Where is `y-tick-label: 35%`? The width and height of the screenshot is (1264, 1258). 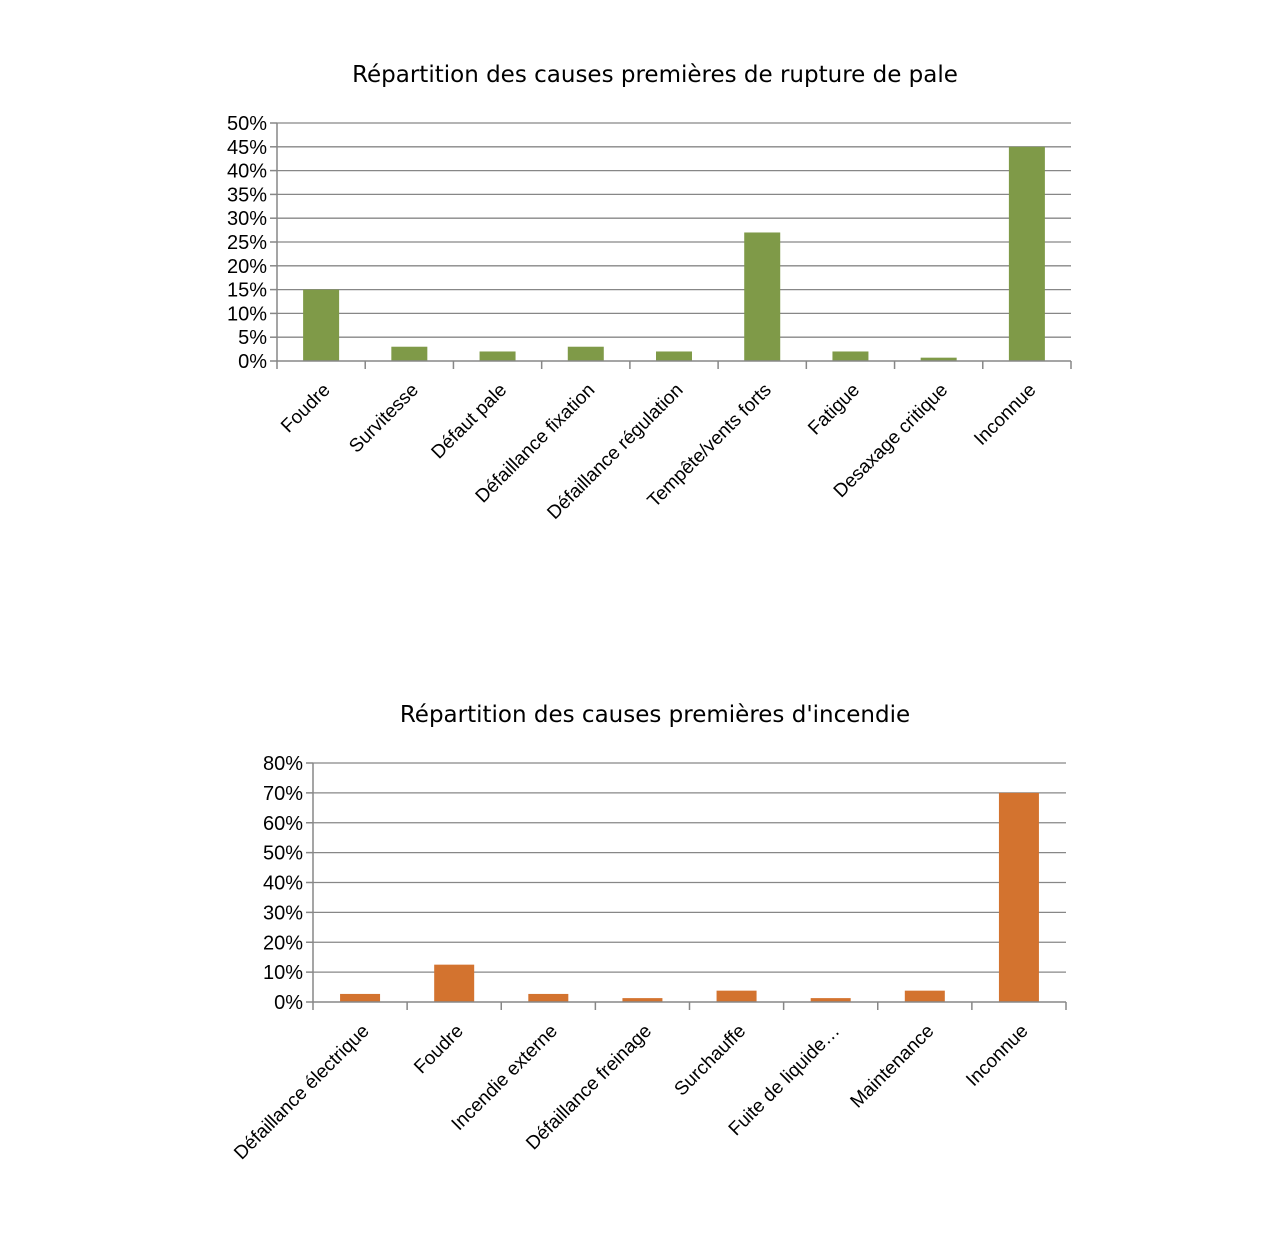 y-tick-label: 35% is located at coordinates (247, 195).